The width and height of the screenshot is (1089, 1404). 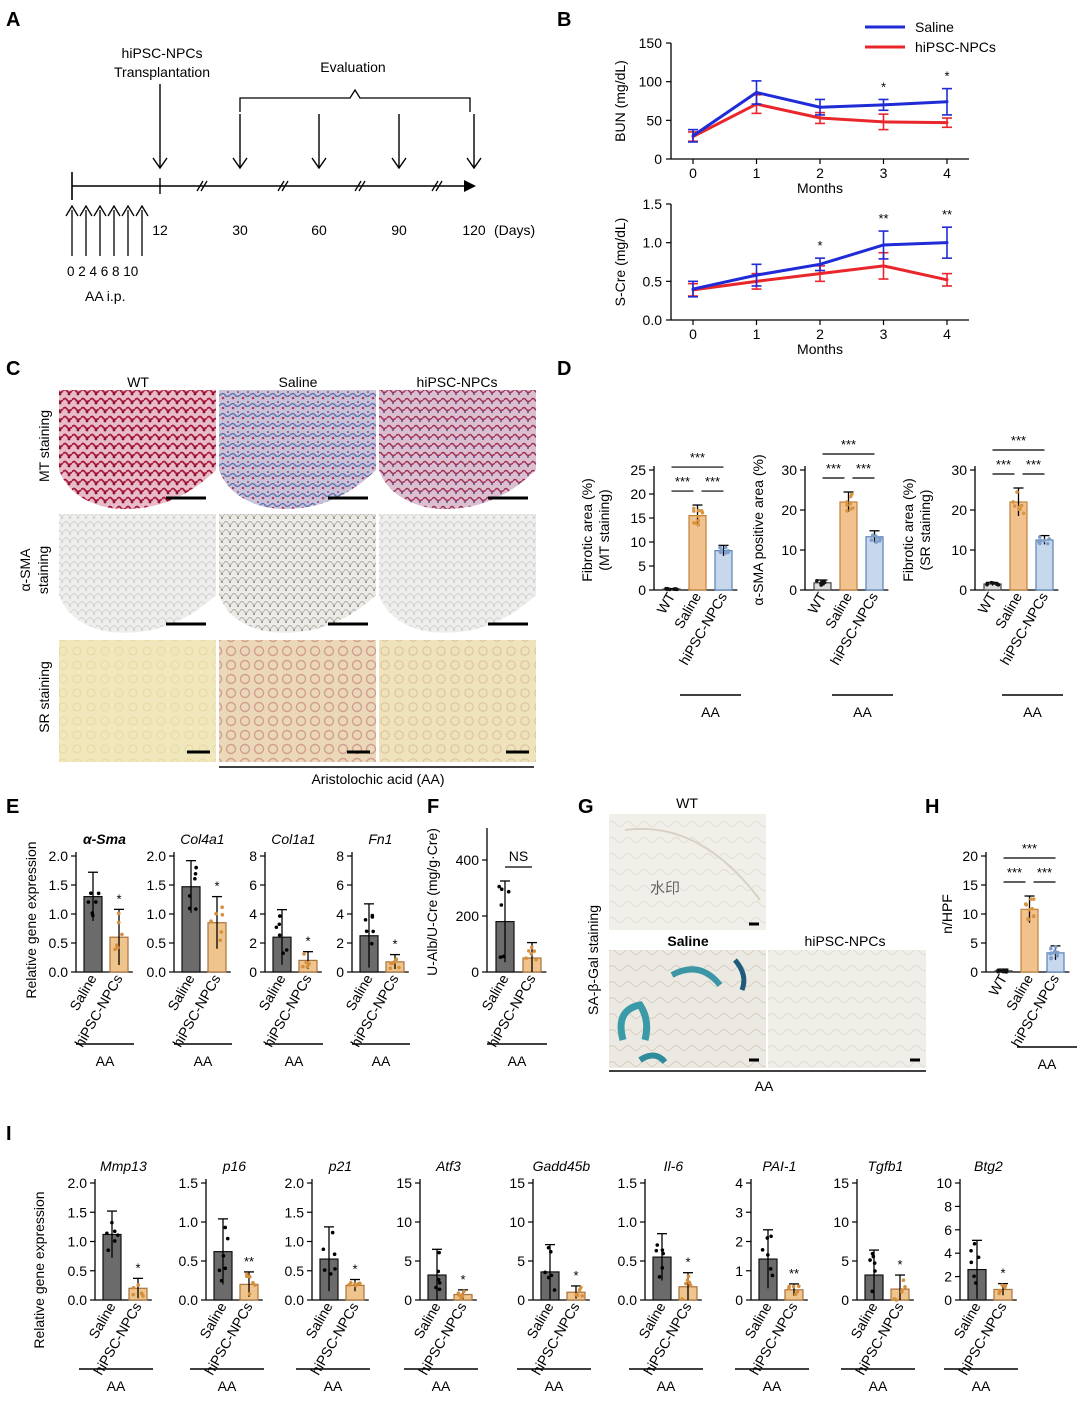 What do you see at coordinates (789, 550) in the screenshot?
I see `y-tick-label: 10` at bounding box center [789, 550].